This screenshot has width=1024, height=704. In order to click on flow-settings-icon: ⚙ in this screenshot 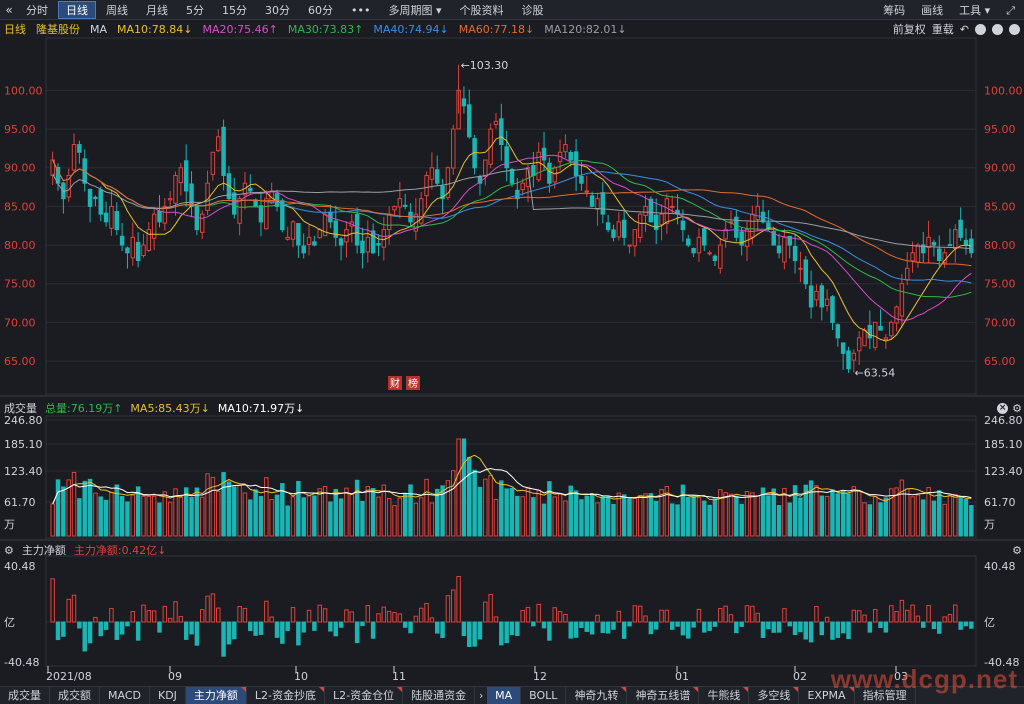, I will do `click(9, 550)`.